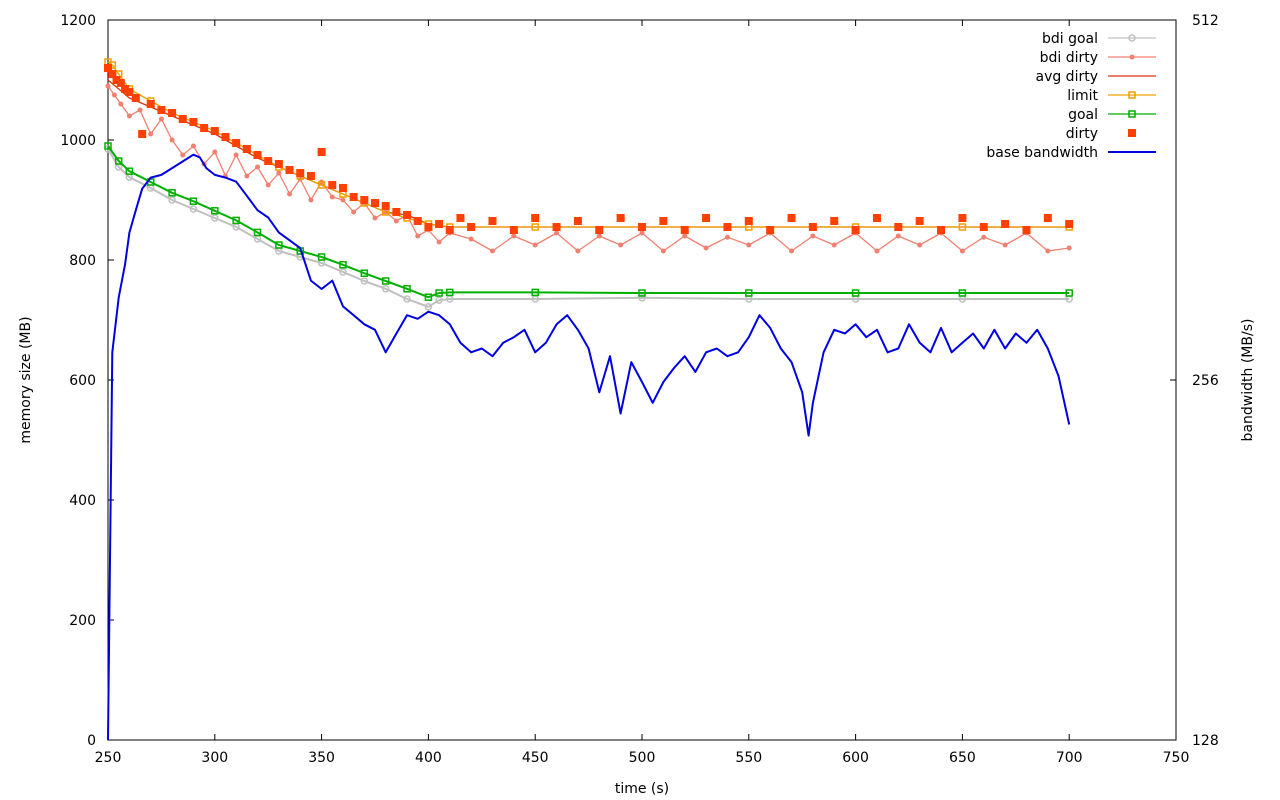 The height and width of the screenshot is (800, 1280). What do you see at coordinates (1205, 21) in the screenshot?
I see `y2-tick-label: 512` at bounding box center [1205, 21].